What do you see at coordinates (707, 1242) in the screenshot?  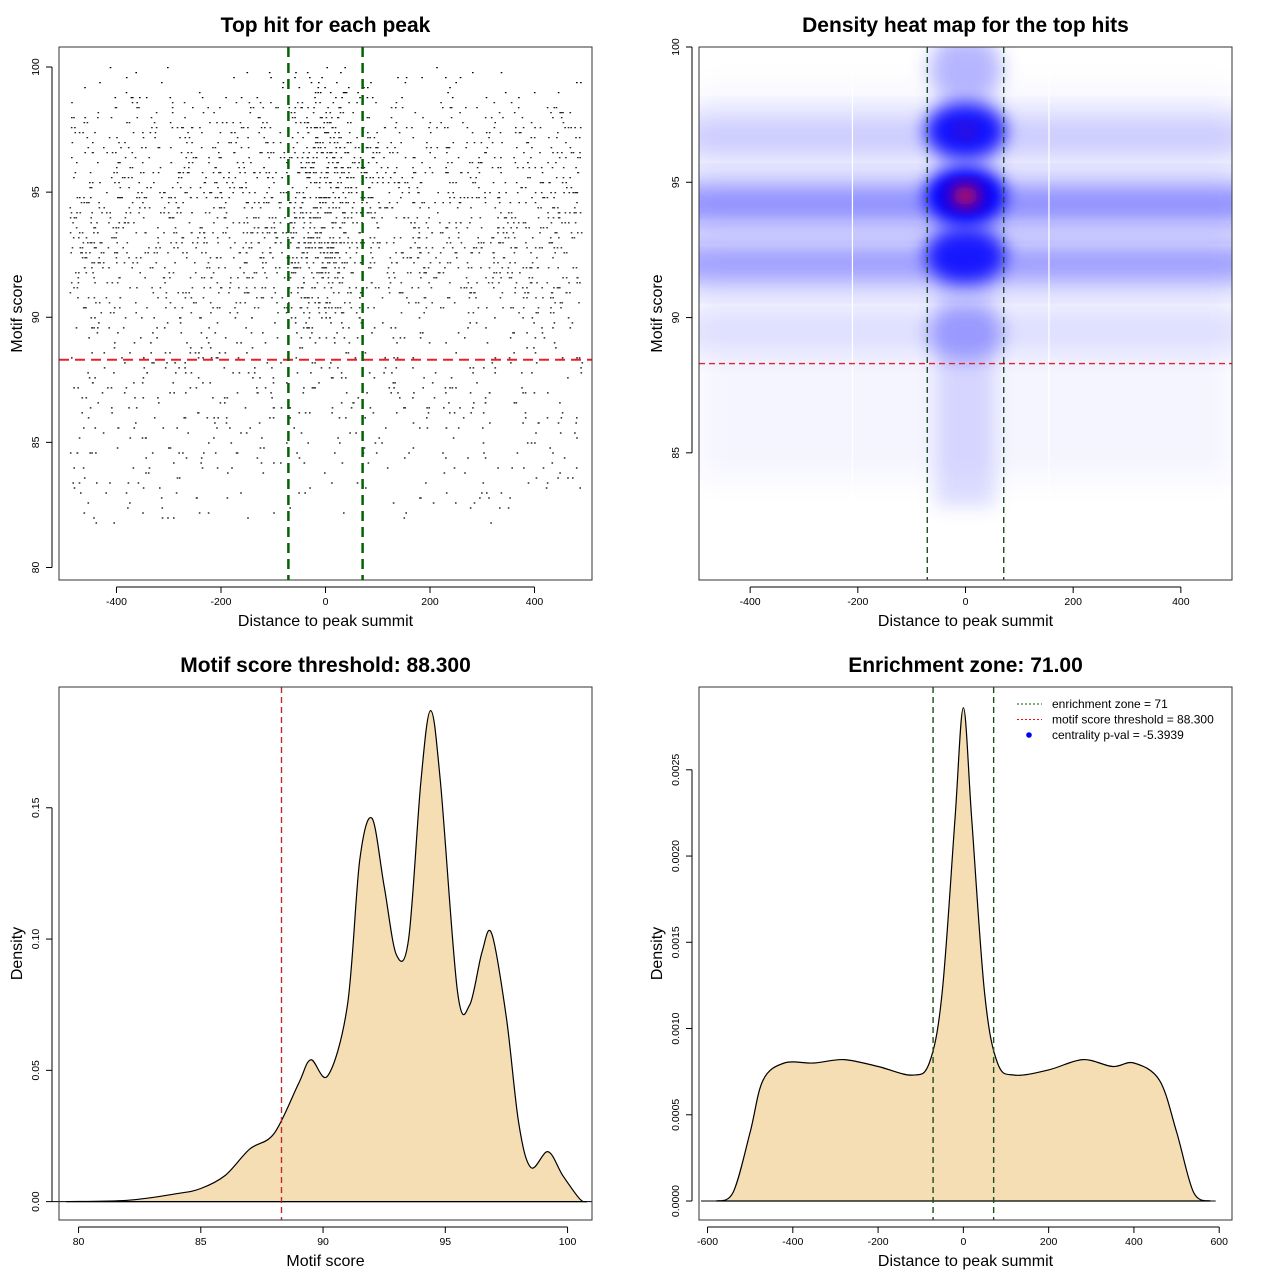 I see `x-tick-label: -600` at bounding box center [707, 1242].